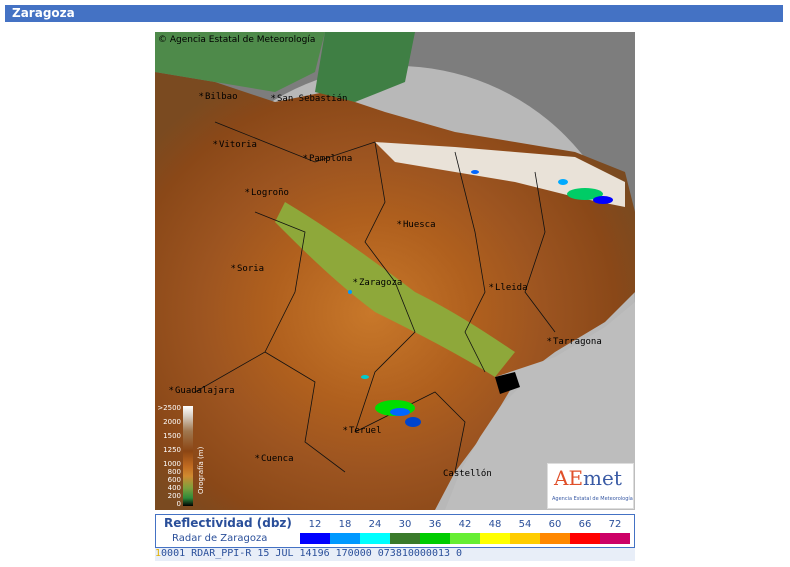 The image size is (790, 567). Describe the element at coordinates (172, 464) in the screenshot. I see `oro-tick: 1000` at that location.